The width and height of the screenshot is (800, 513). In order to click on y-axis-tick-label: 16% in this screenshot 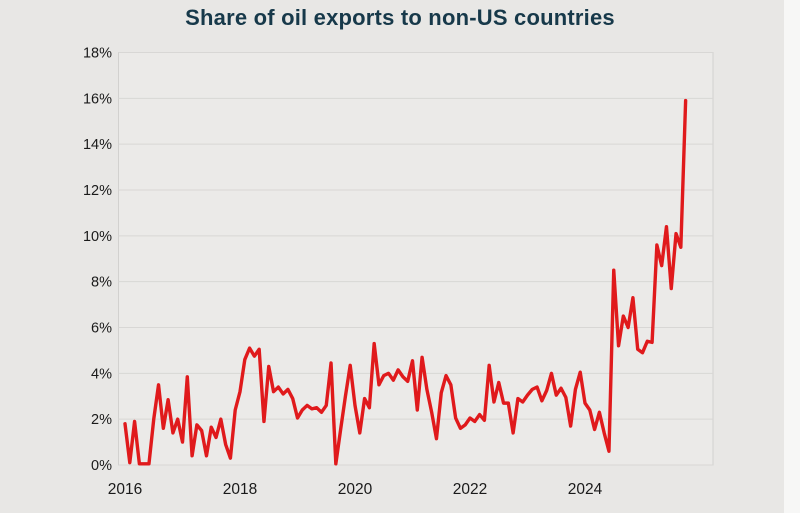, I will do `click(97, 99)`.